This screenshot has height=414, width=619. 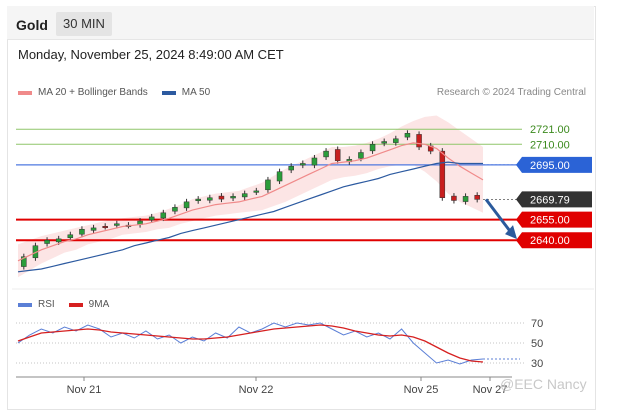 What do you see at coordinates (84, 390) in the screenshot?
I see `x-tick-label: Nov 21` at bounding box center [84, 390].